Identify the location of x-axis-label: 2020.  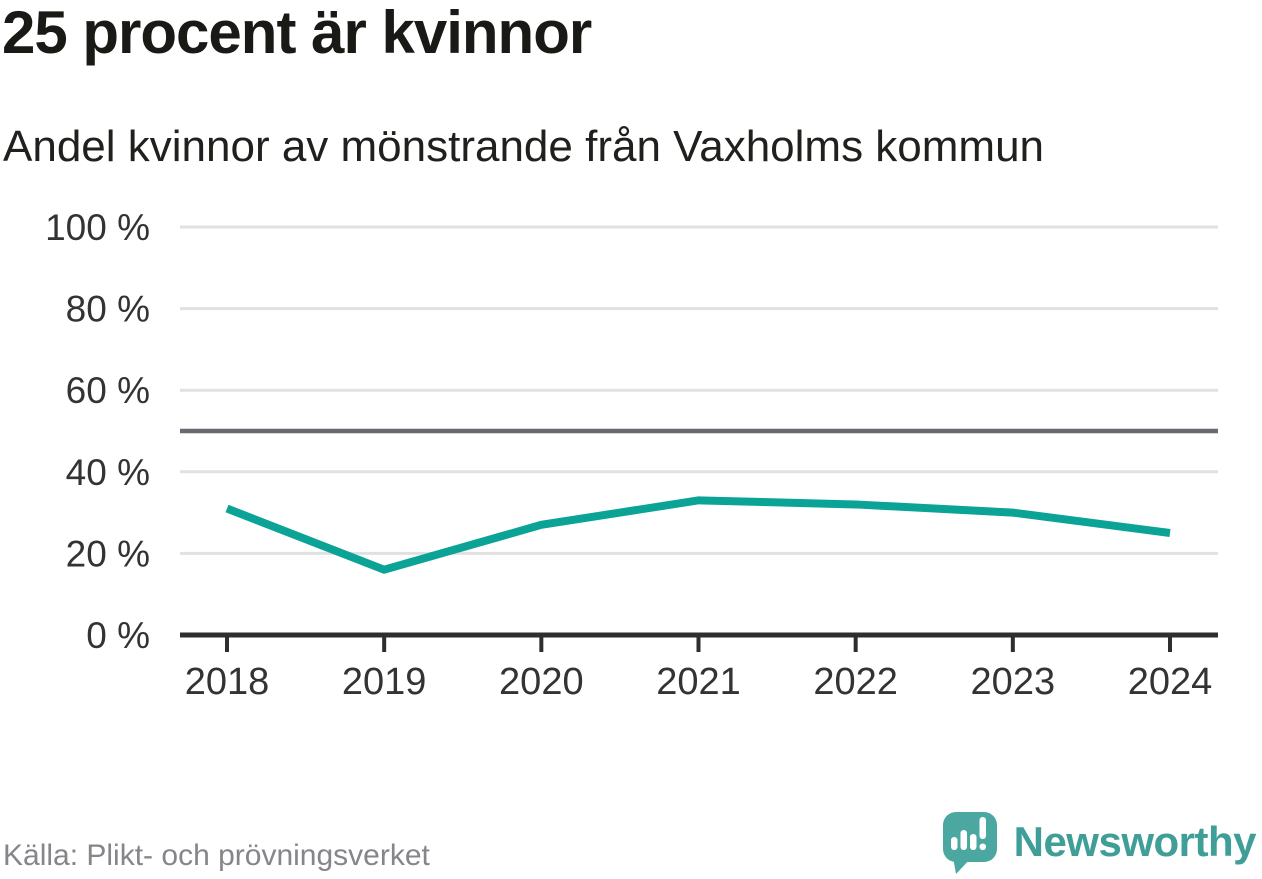
(541, 682).